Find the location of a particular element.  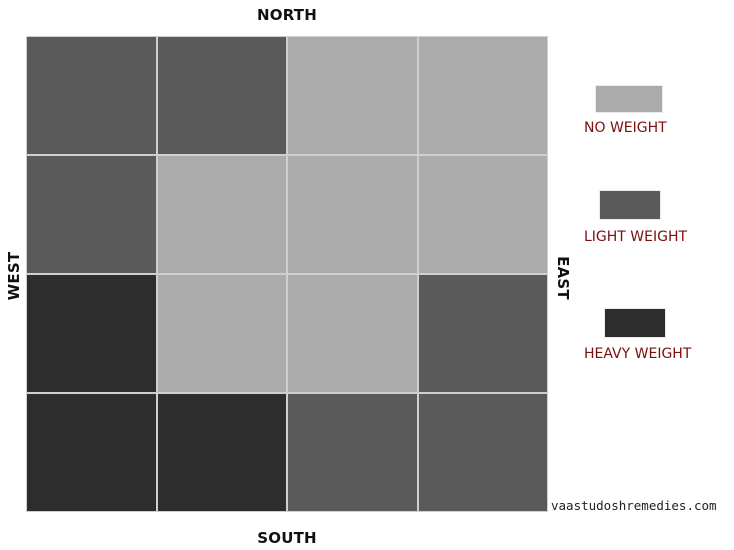

grid-cell-r2-c3-none is located at coordinates (352, 214).